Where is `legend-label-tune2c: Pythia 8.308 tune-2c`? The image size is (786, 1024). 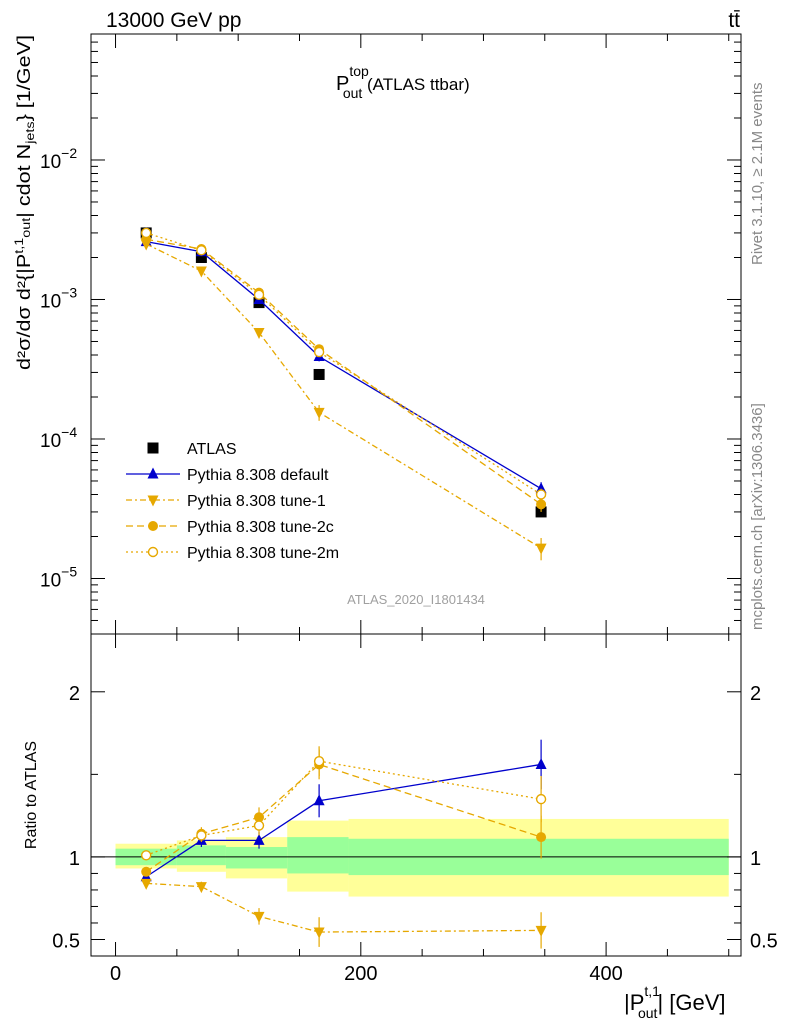 legend-label-tune2c: Pythia 8.308 tune-2c is located at coordinates (260, 527).